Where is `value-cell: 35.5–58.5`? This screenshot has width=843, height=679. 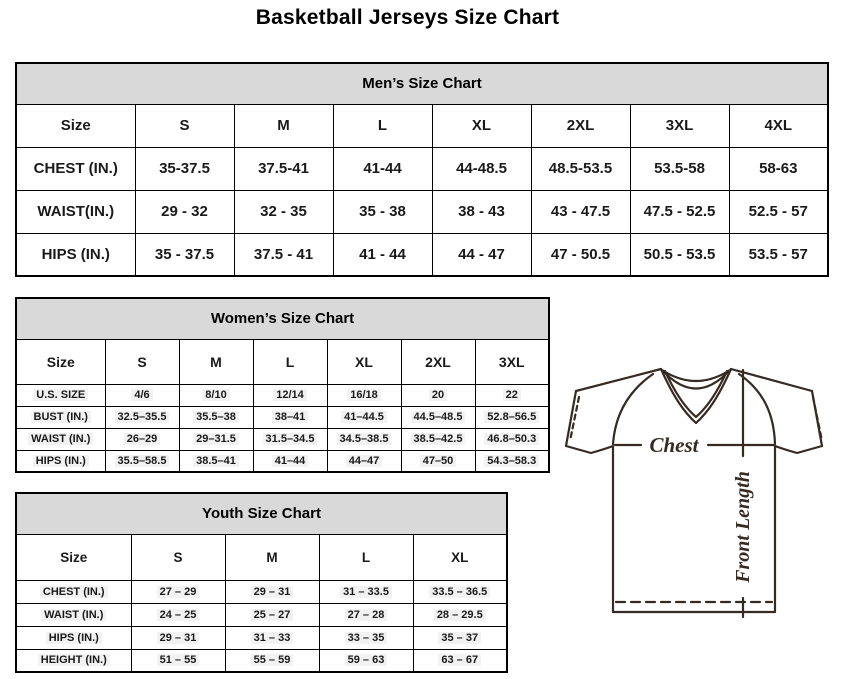
value-cell: 35.5–58.5 is located at coordinates (142, 461).